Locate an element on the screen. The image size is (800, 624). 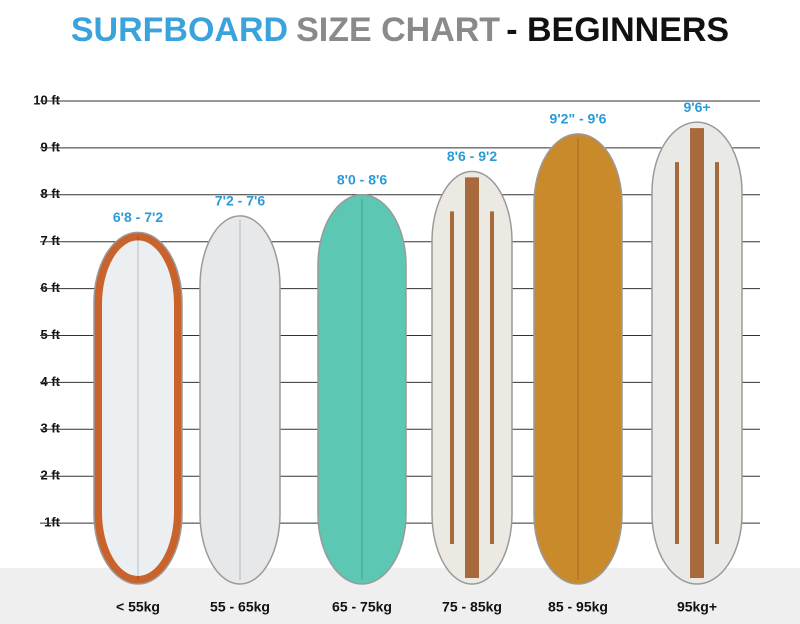
title-part: - BEGINNERS is located at coordinates (617, 30).